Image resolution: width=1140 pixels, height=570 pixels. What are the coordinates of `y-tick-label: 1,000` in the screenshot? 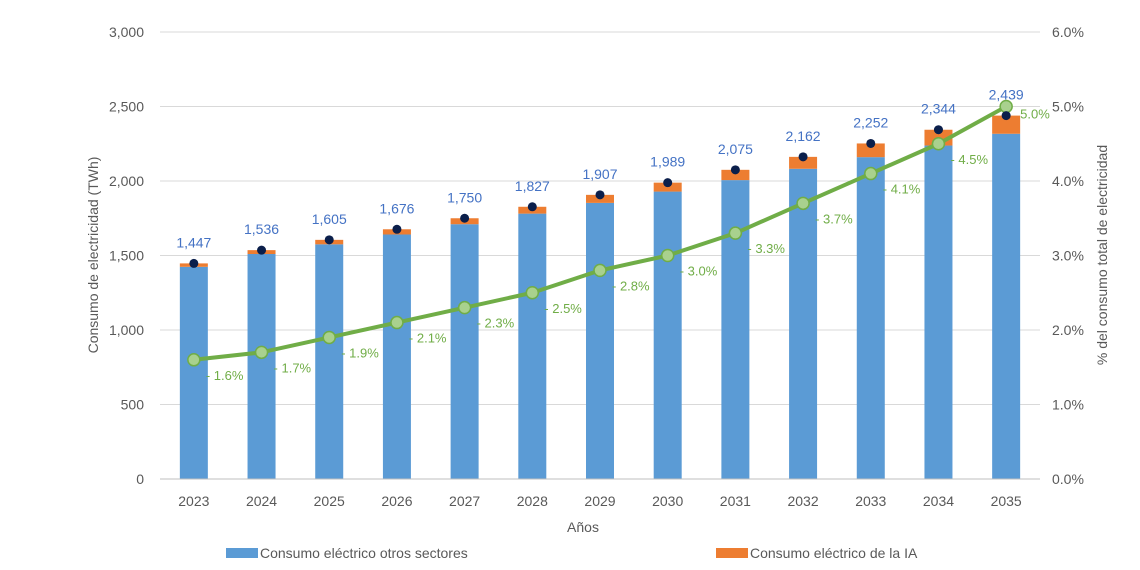 It's located at (126, 330).